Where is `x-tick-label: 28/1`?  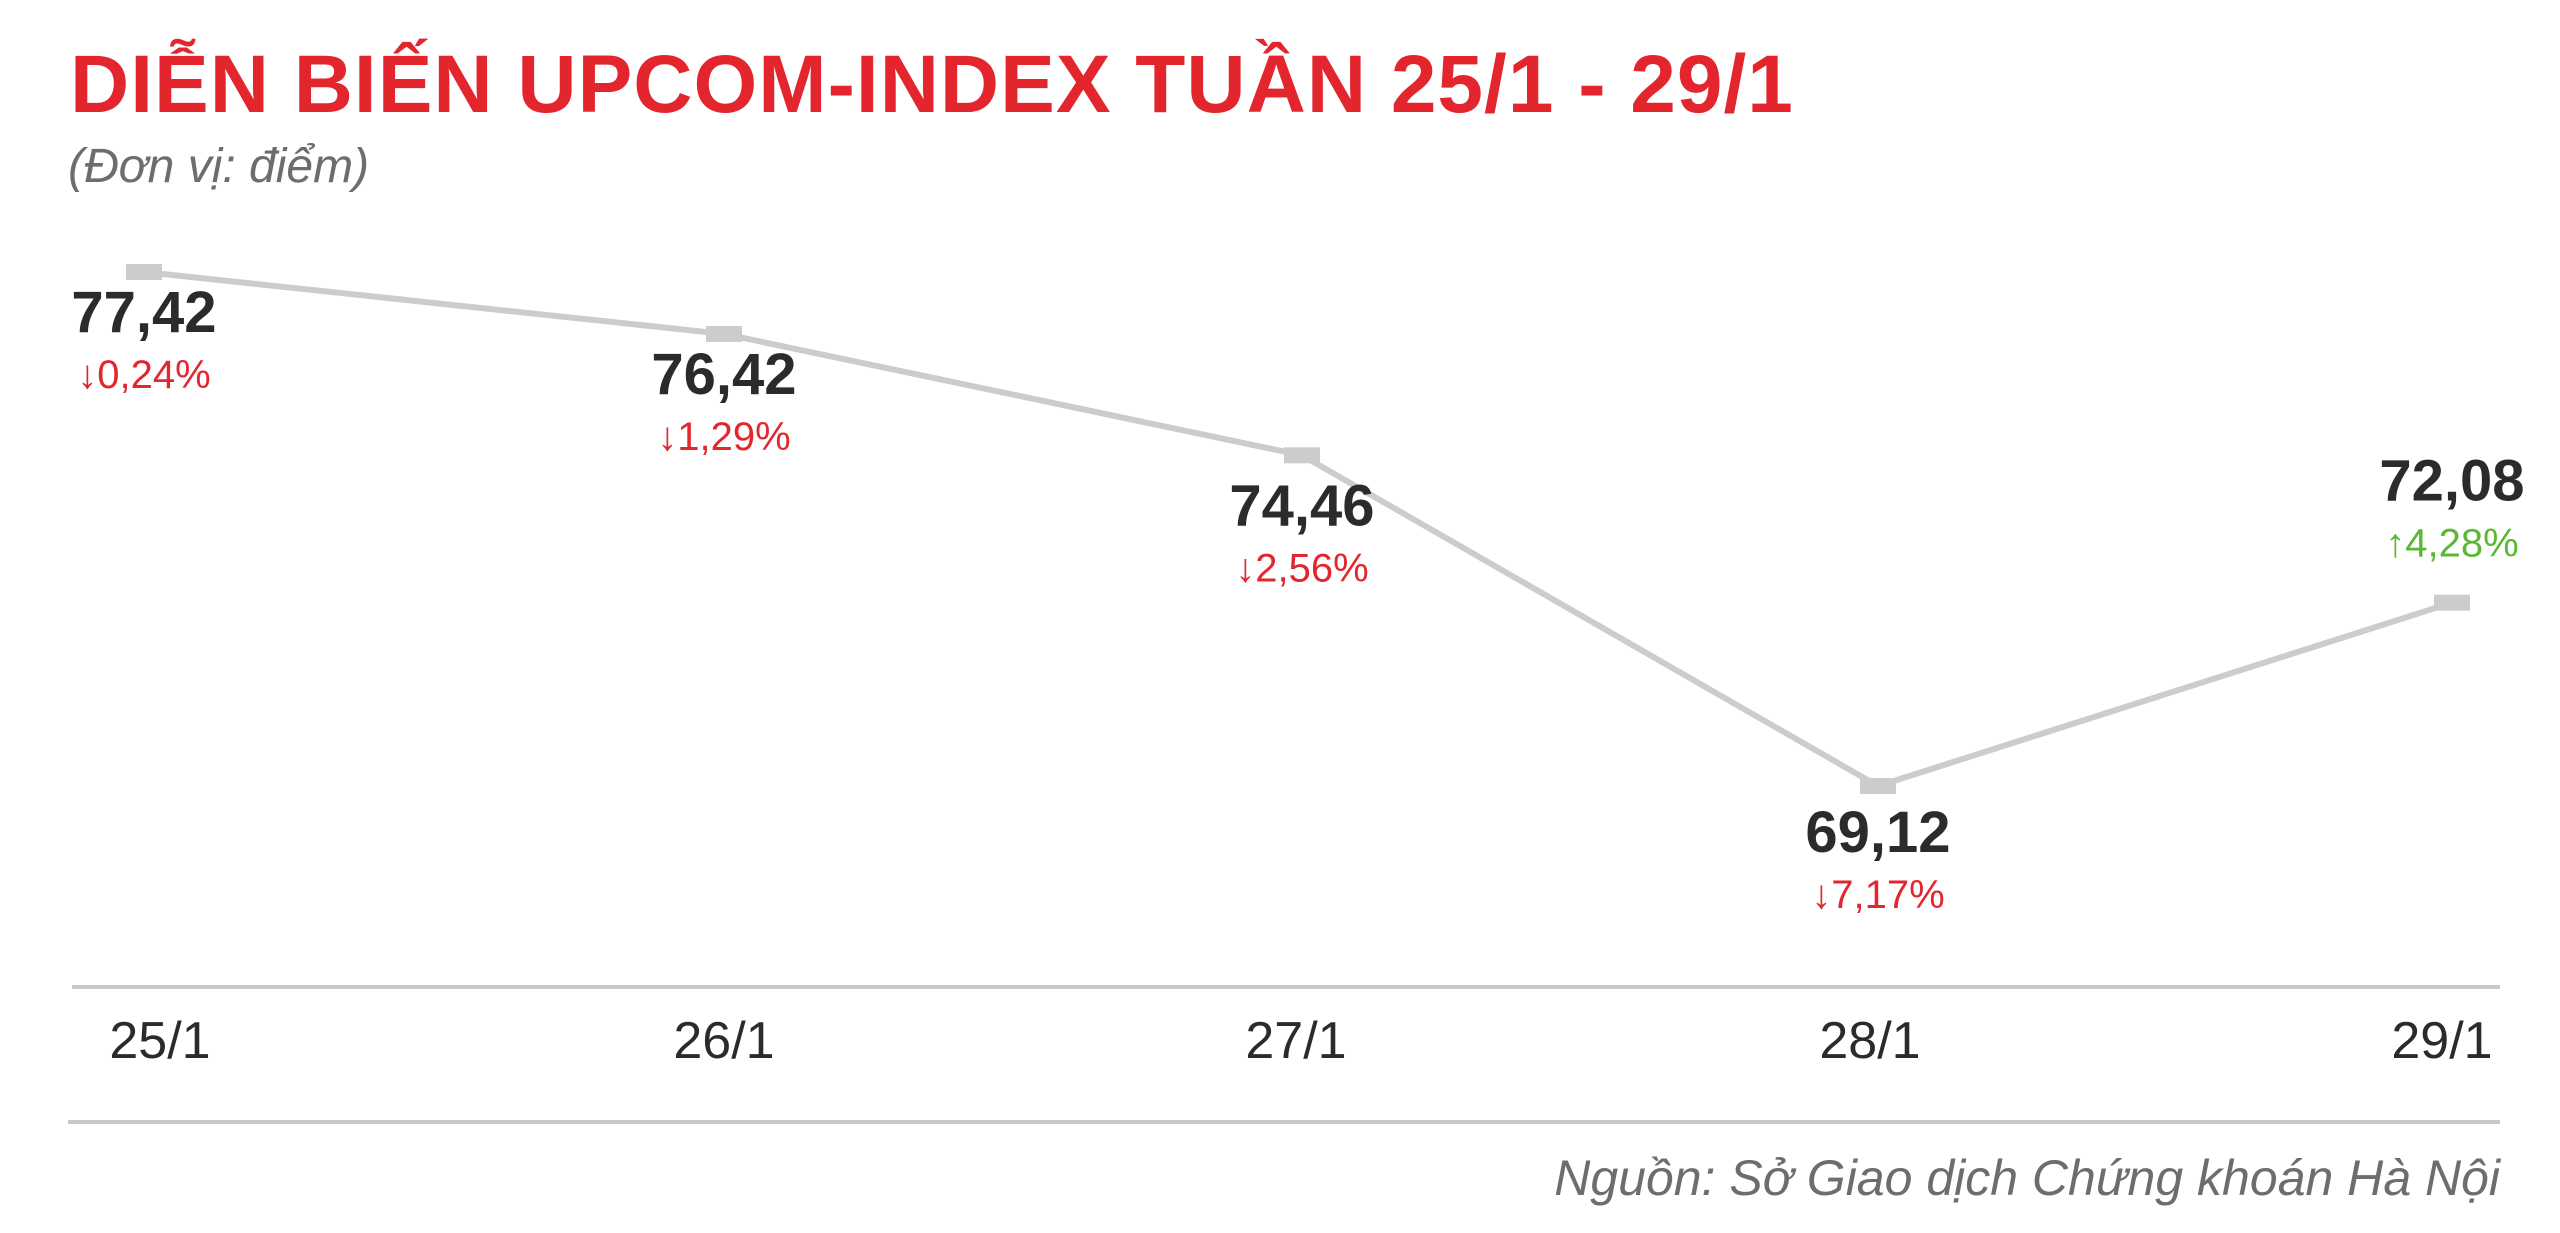
x-tick-label: 28/1 is located at coordinates (1869, 1041).